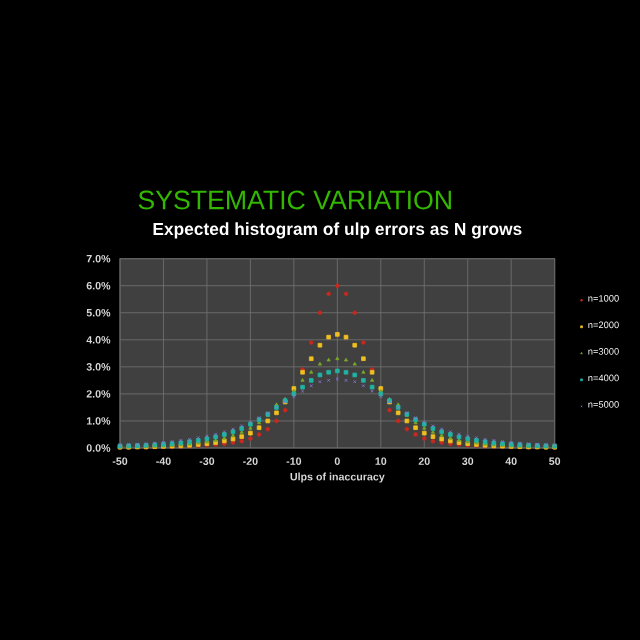  Describe the element at coordinates (294, 200) in the screenshot. I see `chart-title: SYSTEMATIC VARIATION` at that location.